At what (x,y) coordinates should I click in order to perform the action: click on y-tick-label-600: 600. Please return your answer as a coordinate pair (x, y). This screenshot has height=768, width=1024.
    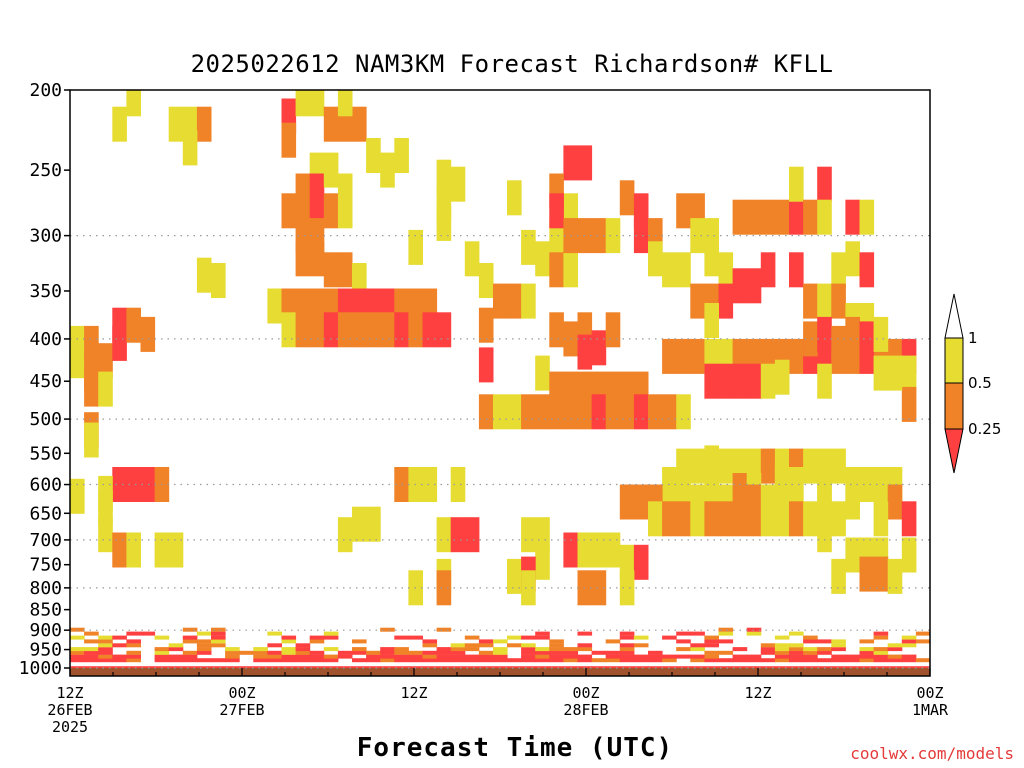
    Looking at the image, I should click on (45, 485).